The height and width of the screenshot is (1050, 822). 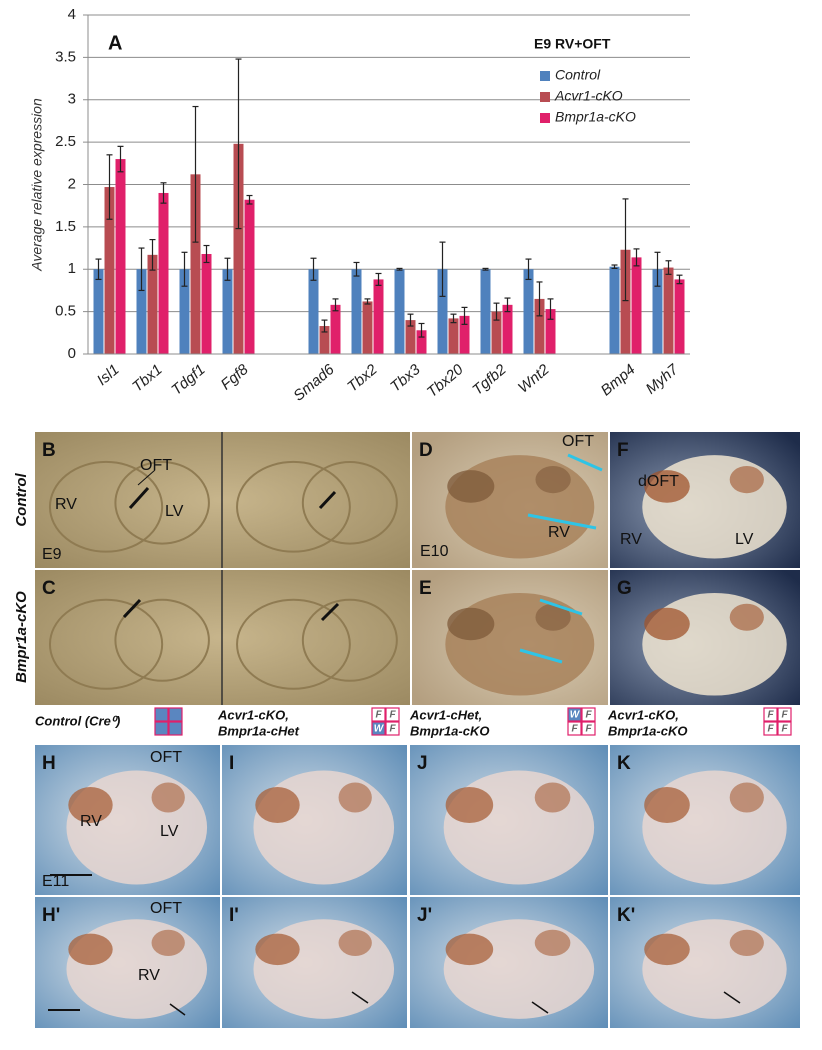 What do you see at coordinates (259, 730) in the screenshot?
I see `genotype-title: Bmpr1a-cHet` at bounding box center [259, 730].